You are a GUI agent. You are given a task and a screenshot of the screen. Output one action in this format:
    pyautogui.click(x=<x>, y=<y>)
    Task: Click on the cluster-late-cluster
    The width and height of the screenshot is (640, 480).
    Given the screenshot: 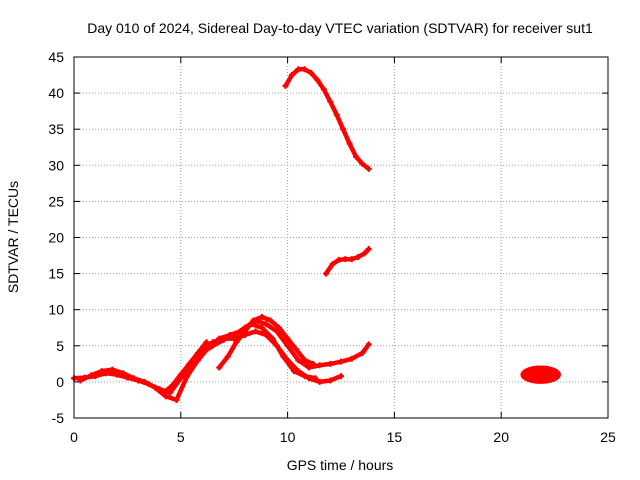 What is the action you would take?
    pyautogui.click(x=541, y=374)
    